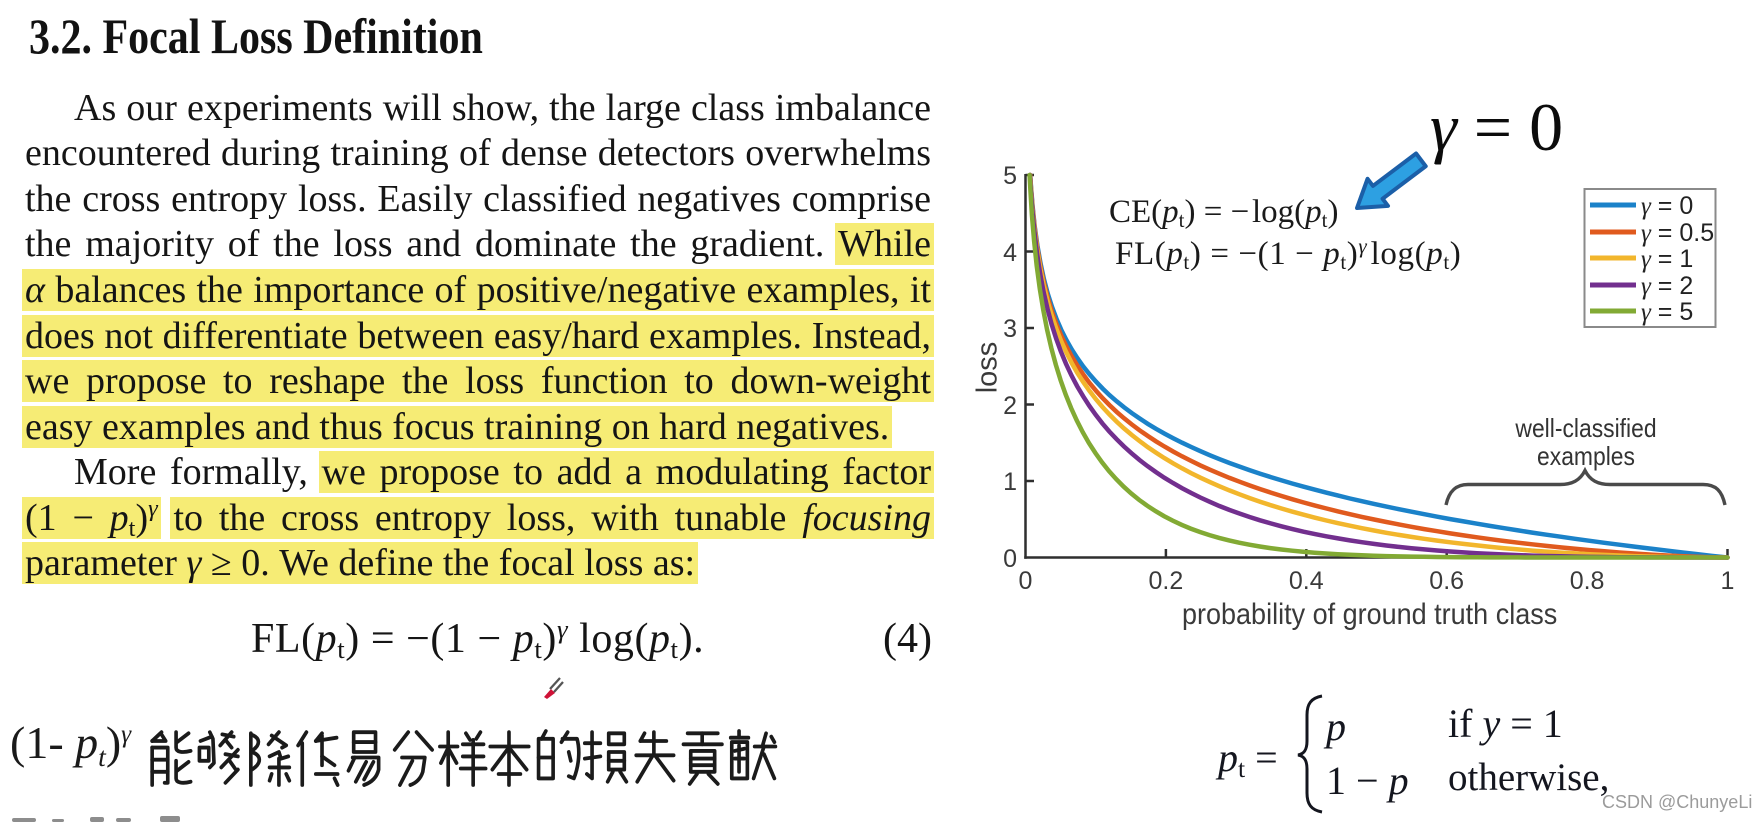  Describe the element at coordinates (1677, 233) in the screenshot. I see `svg-text: γ = 0.5` at that location.